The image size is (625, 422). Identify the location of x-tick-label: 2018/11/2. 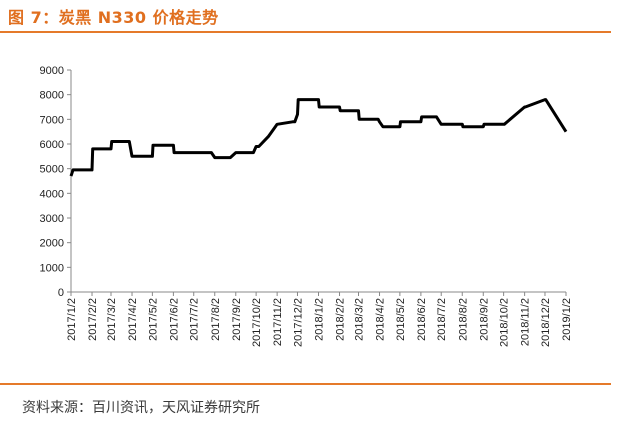
(526, 322).